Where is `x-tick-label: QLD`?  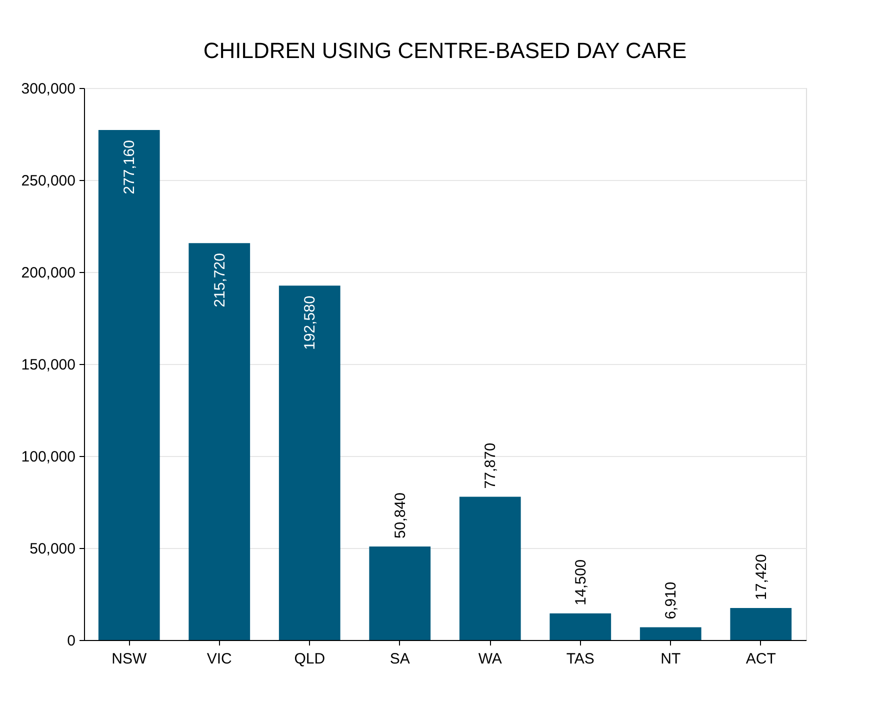 x-tick-label: QLD is located at coordinates (310, 659).